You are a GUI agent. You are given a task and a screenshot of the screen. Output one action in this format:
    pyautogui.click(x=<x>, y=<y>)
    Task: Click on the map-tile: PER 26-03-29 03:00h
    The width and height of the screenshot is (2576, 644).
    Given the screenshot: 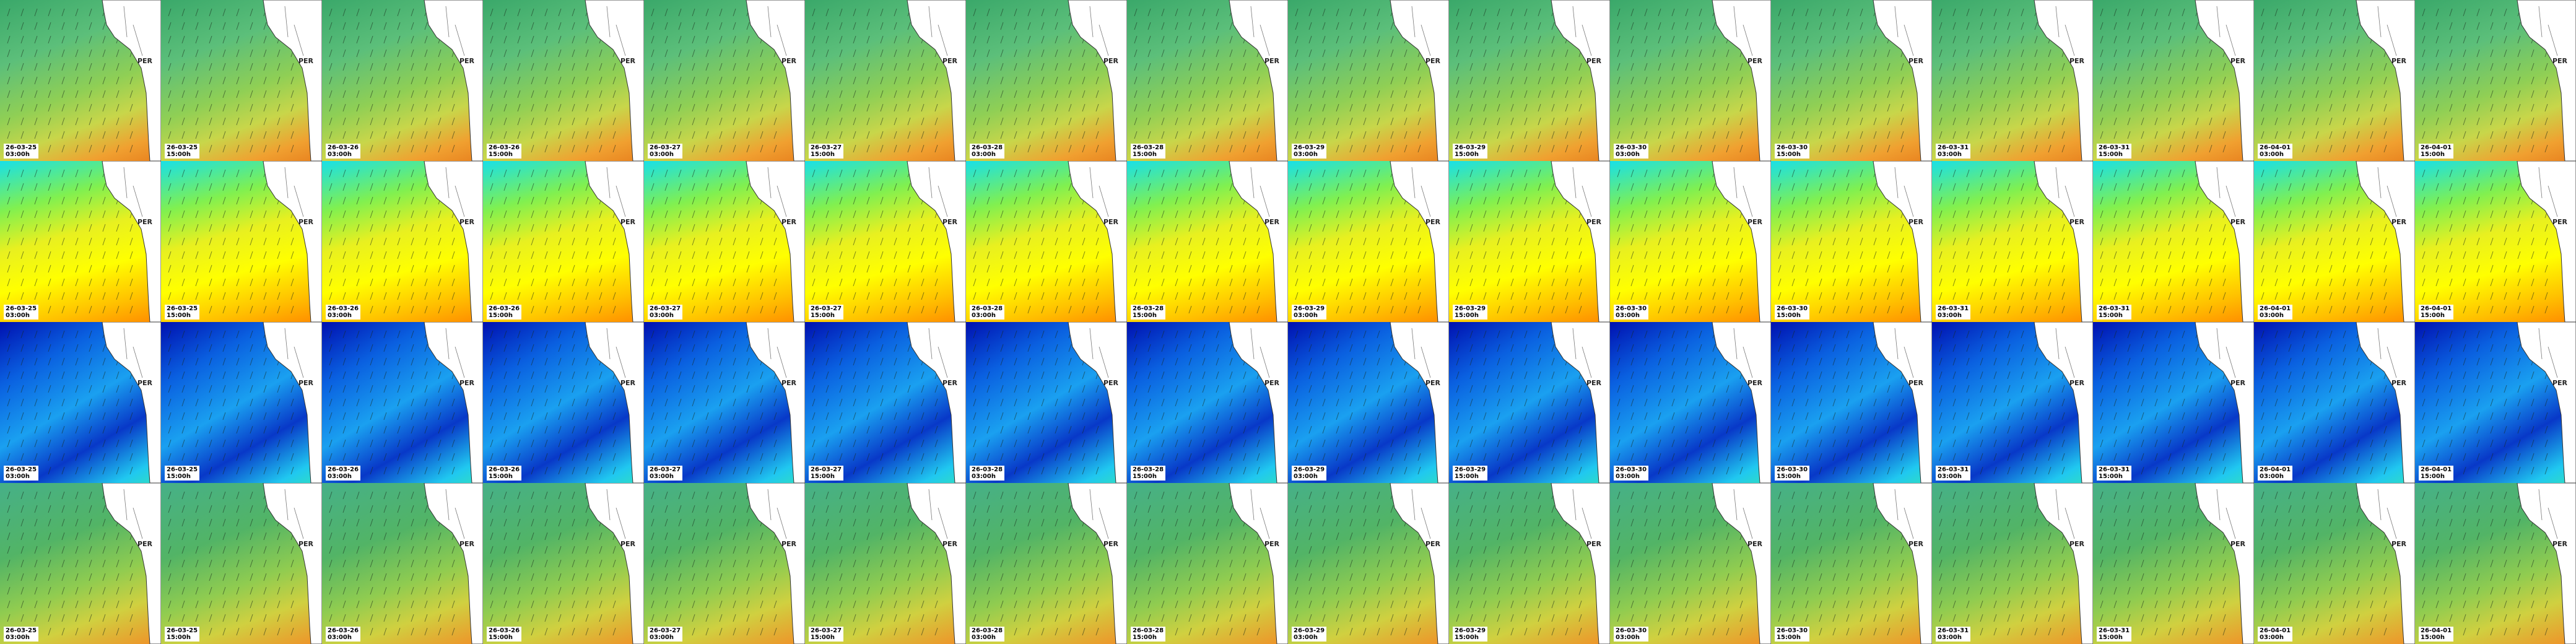 What is the action you would take?
    pyautogui.click(x=1368, y=241)
    